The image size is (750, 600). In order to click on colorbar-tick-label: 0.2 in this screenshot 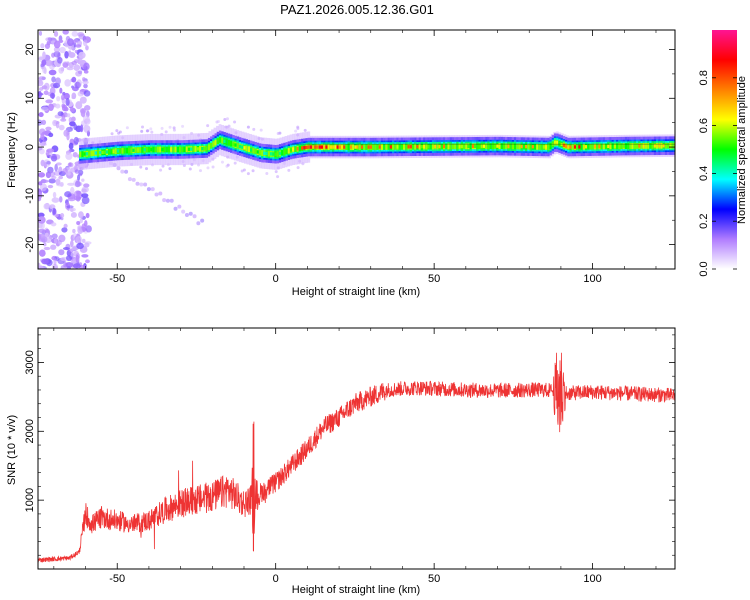, I will do `click(704, 221)`.